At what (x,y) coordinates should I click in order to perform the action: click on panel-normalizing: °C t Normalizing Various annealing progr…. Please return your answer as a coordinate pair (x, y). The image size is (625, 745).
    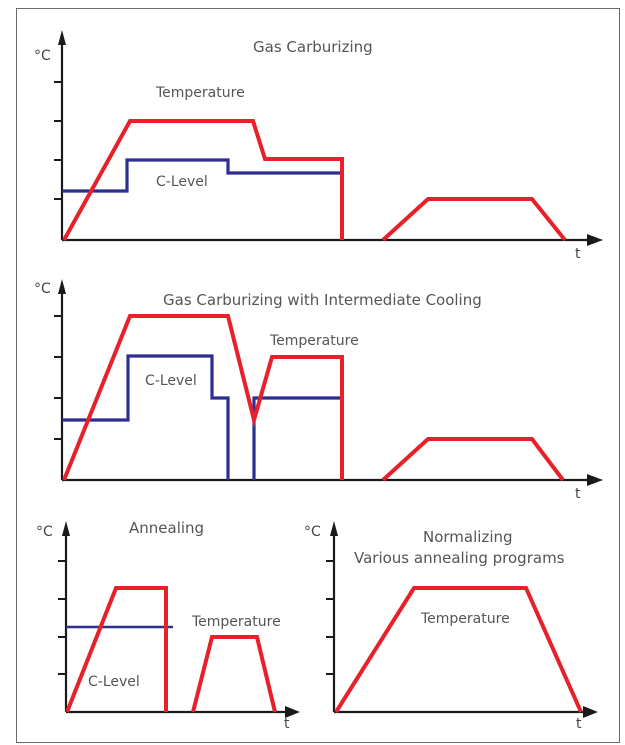
    Looking at the image, I should click on (451, 626).